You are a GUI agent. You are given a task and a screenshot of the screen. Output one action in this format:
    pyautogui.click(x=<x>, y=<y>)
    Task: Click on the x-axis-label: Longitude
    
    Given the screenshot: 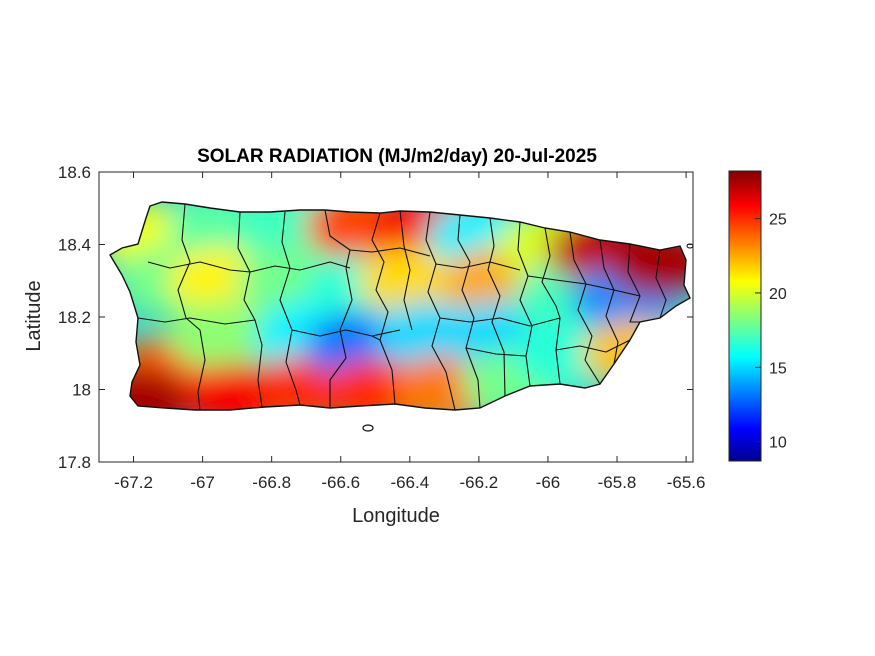 What is the action you would take?
    pyautogui.click(x=396, y=516)
    